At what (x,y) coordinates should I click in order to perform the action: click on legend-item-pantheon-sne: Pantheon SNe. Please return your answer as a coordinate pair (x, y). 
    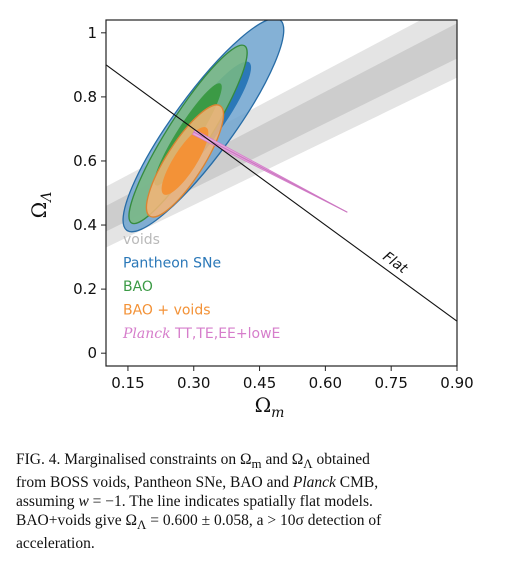
    Looking at the image, I should click on (172, 264).